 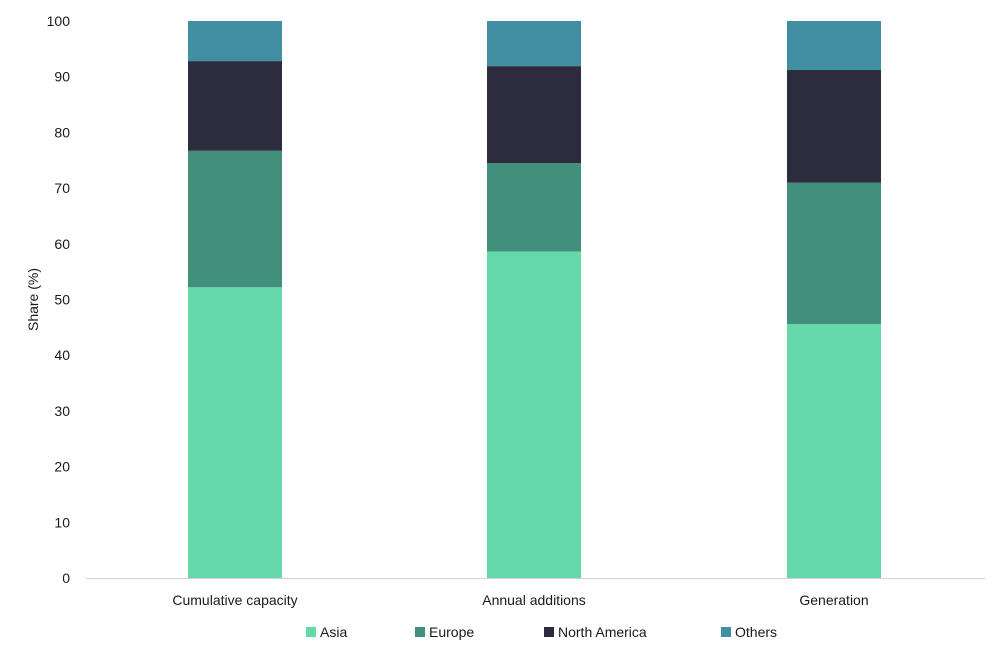 What do you see at coordinates (62, 411) in the screenshot?
I see `y-tick-label: 30` at bounding box center [62, 411].